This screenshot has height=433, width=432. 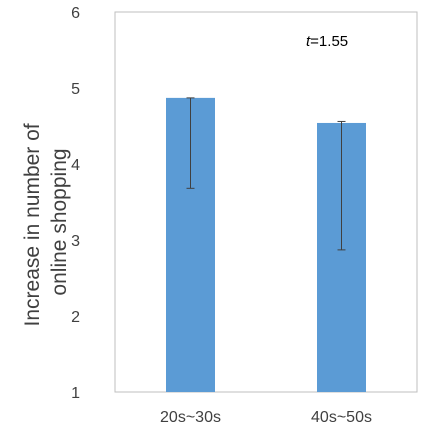 I want to click on y-tick-label-4: 4, so click(x=75, y=165).